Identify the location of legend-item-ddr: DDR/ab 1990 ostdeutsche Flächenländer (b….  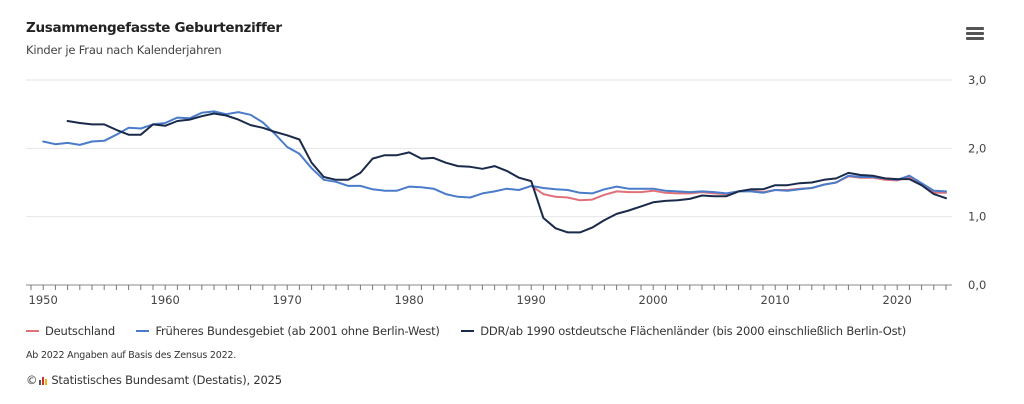
(683, 331).